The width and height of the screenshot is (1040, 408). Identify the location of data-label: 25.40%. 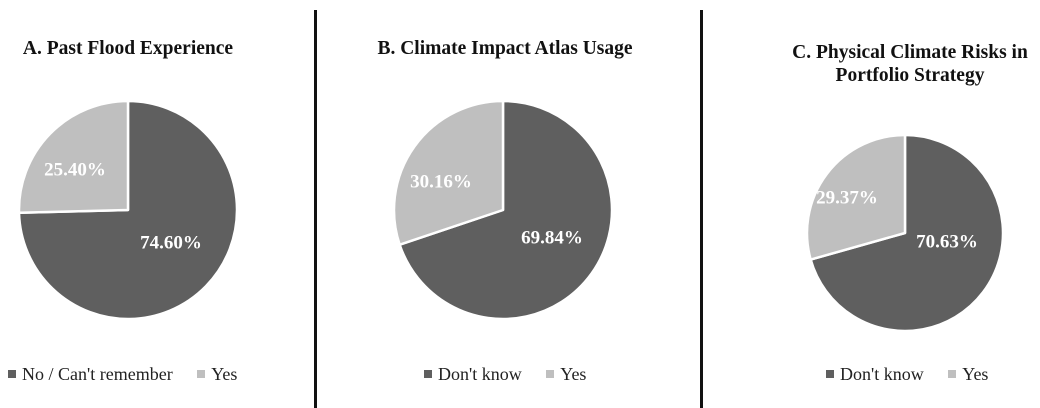
(75, 169).